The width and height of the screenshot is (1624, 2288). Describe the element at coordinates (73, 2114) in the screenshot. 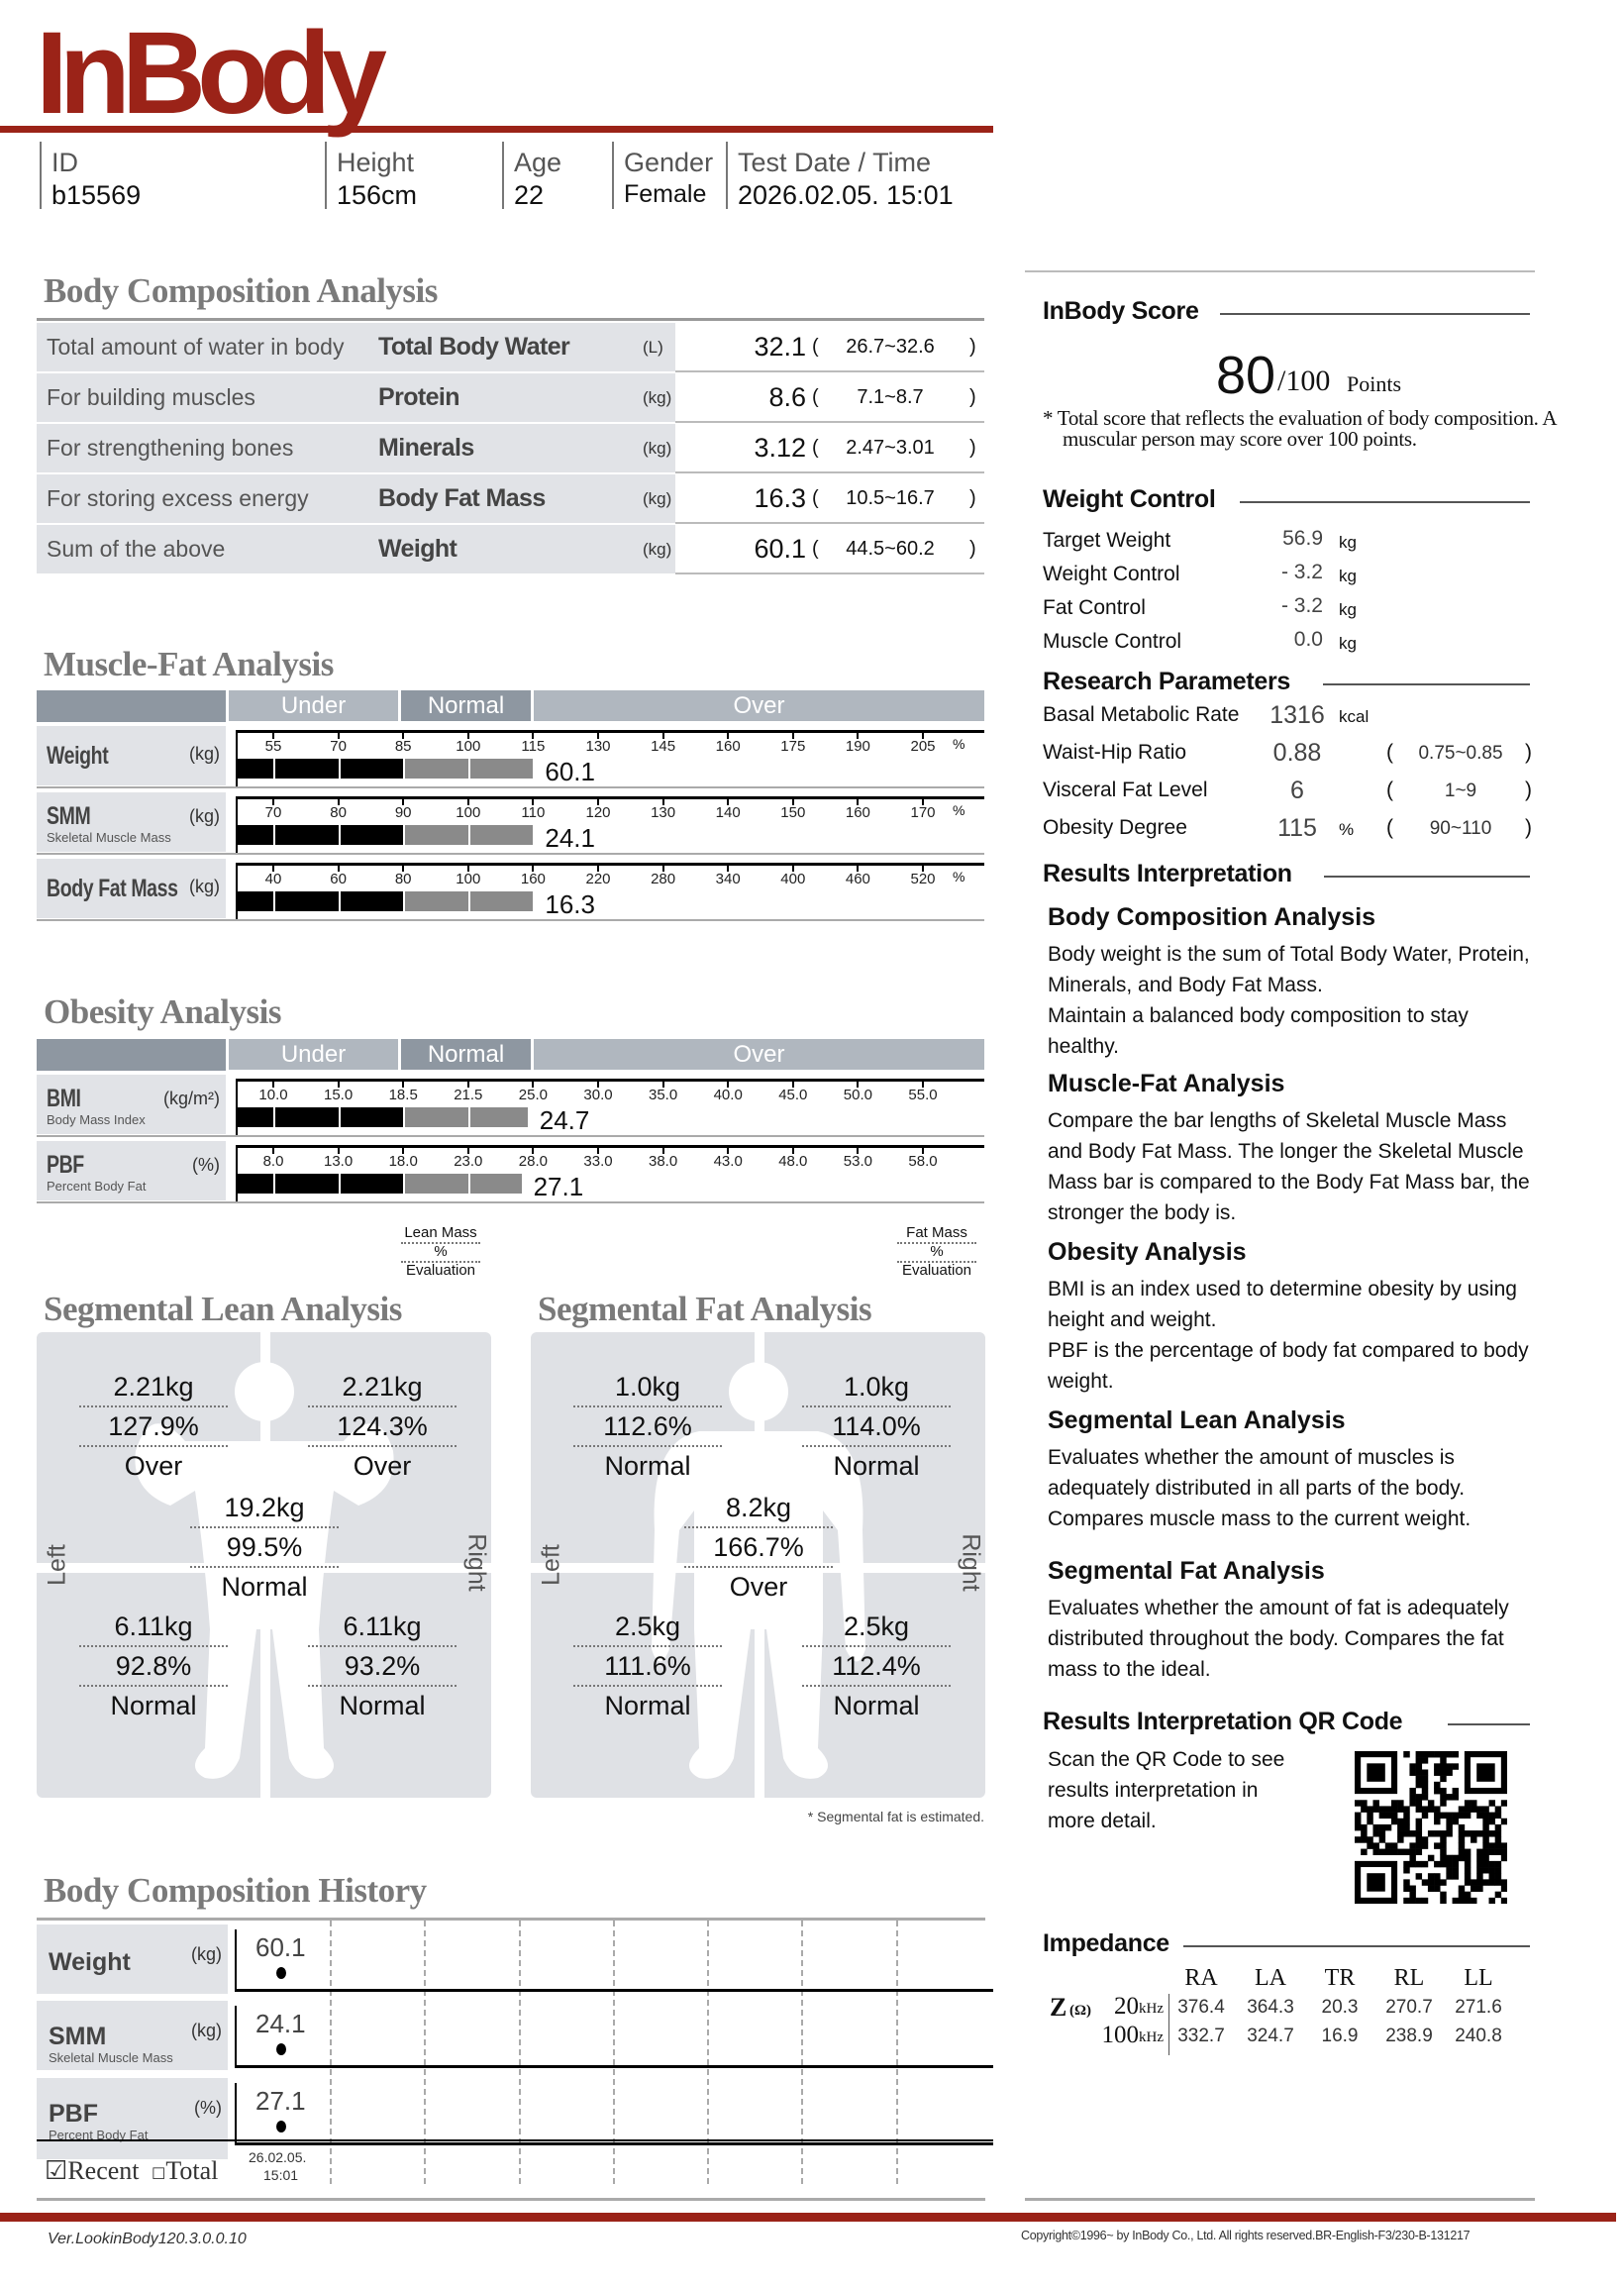

I see `row-name: PBF` at that location.